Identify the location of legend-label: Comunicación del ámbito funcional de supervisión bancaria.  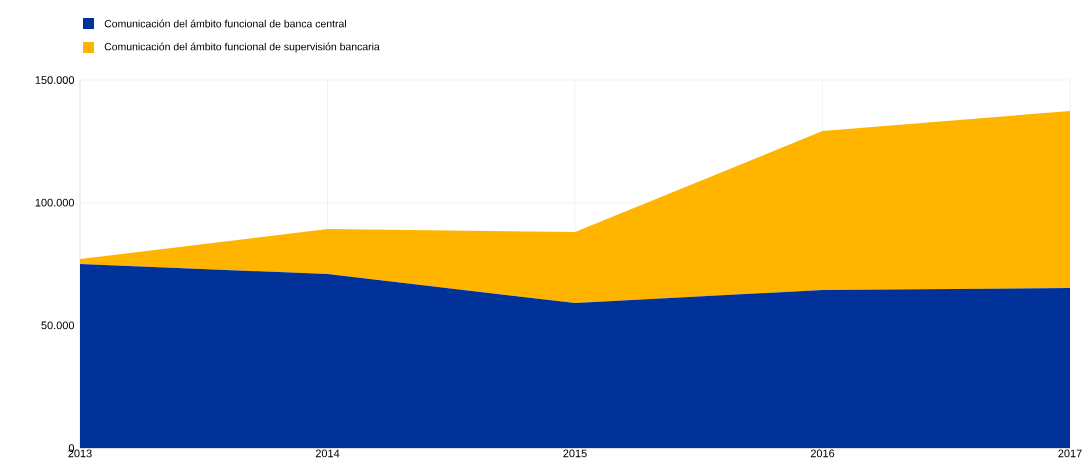
(242, 47).